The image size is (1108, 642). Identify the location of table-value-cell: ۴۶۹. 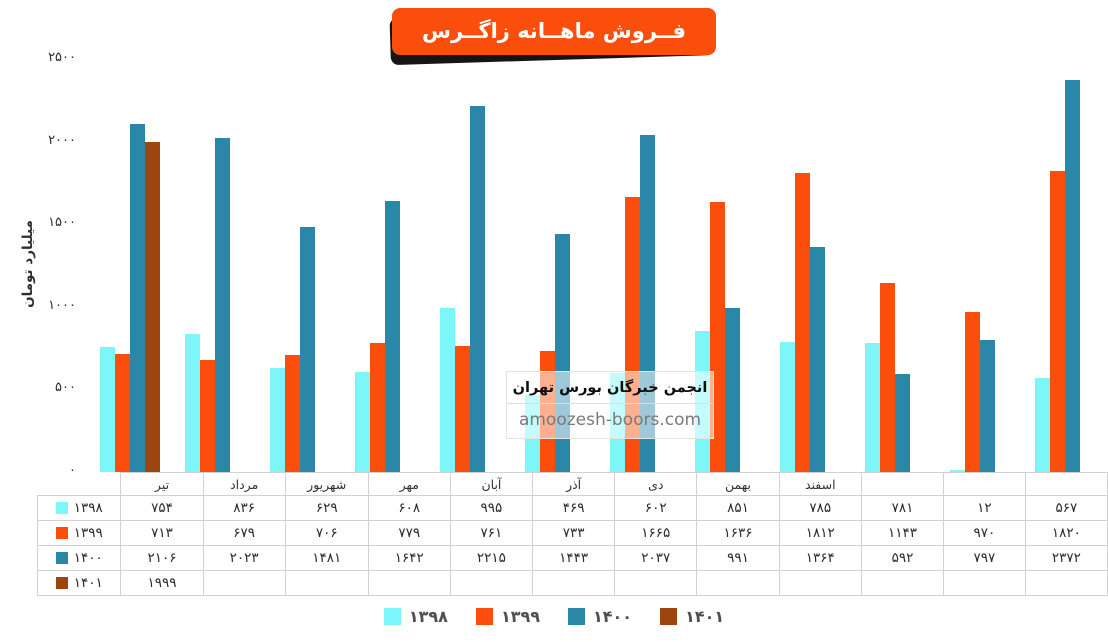
(574, 508).